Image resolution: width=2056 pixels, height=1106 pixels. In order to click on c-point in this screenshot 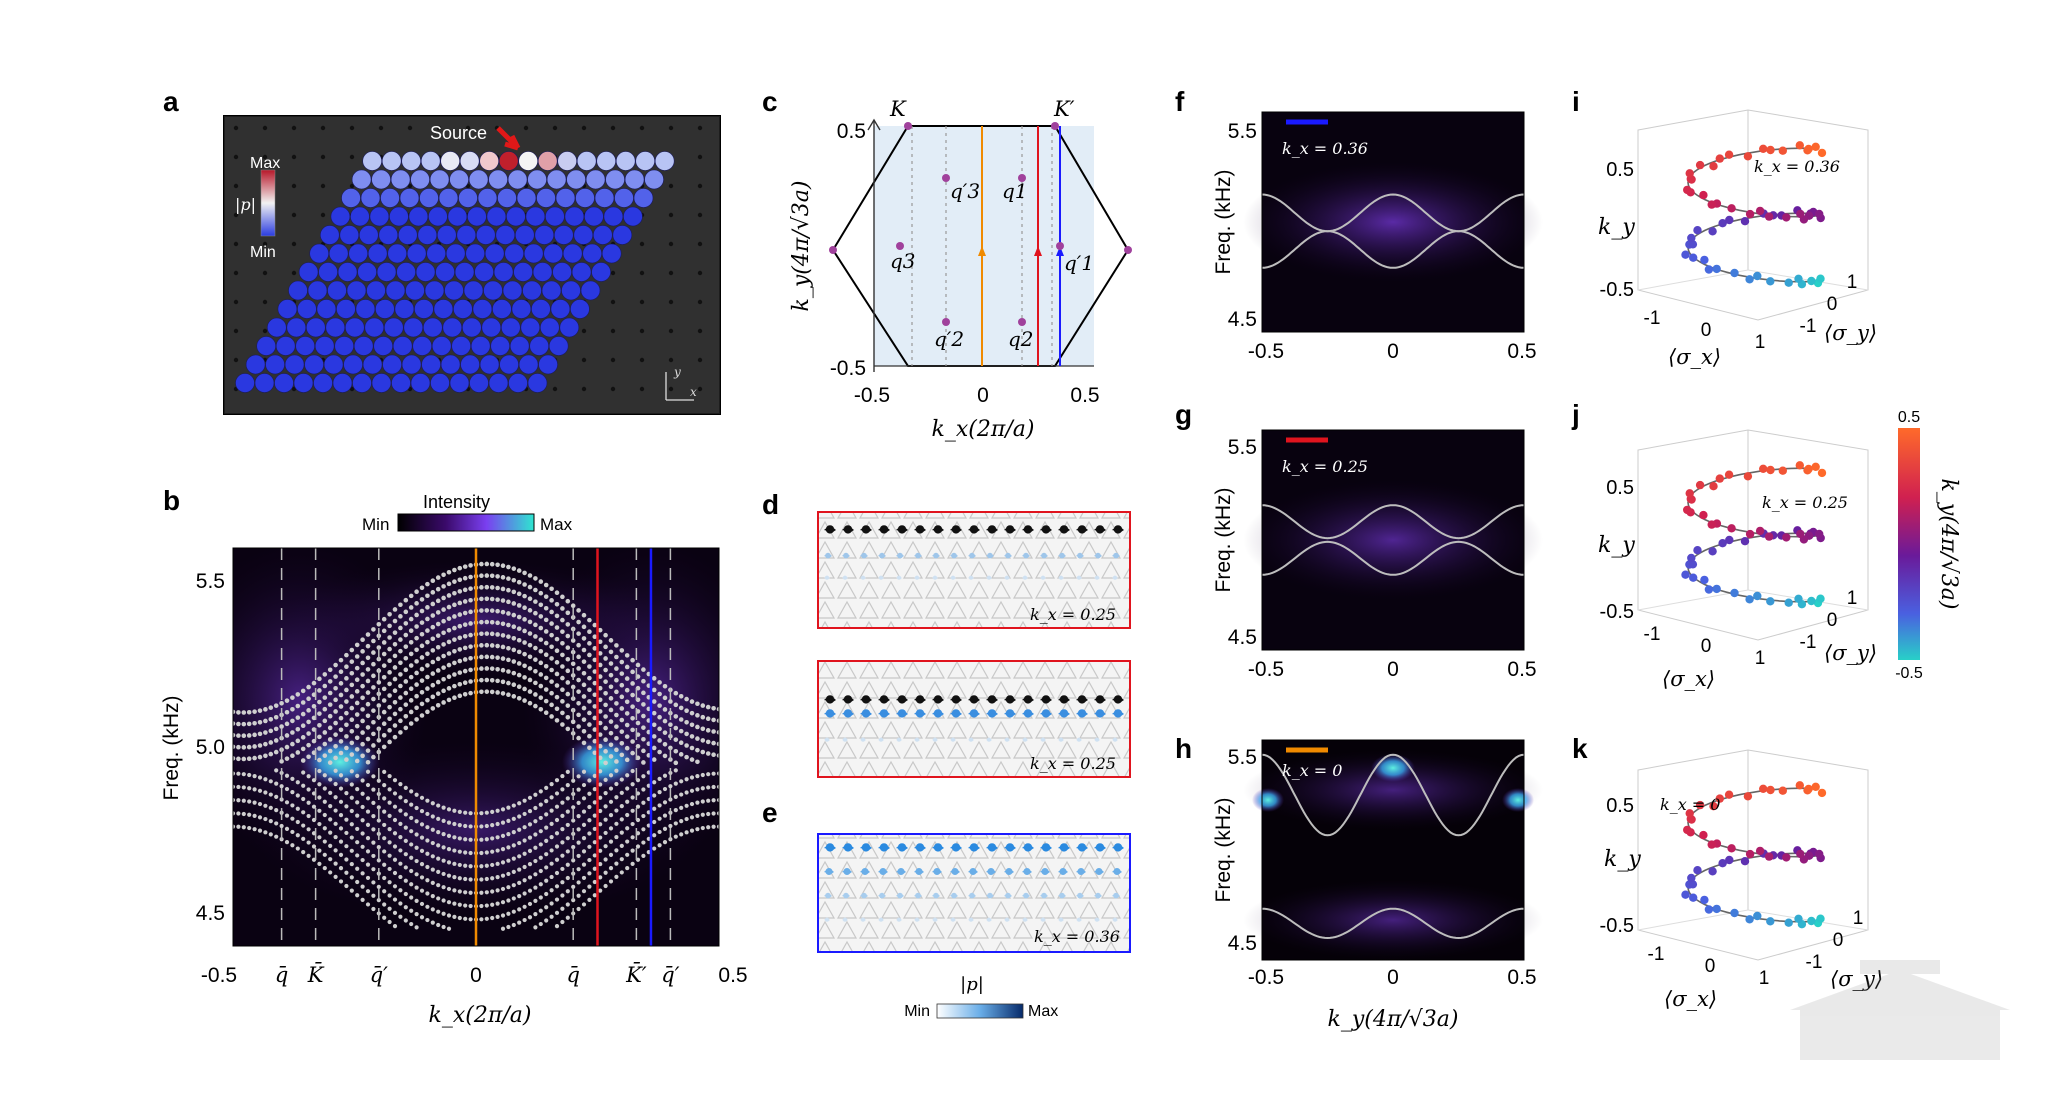, I will do `click(1022, 322)`.